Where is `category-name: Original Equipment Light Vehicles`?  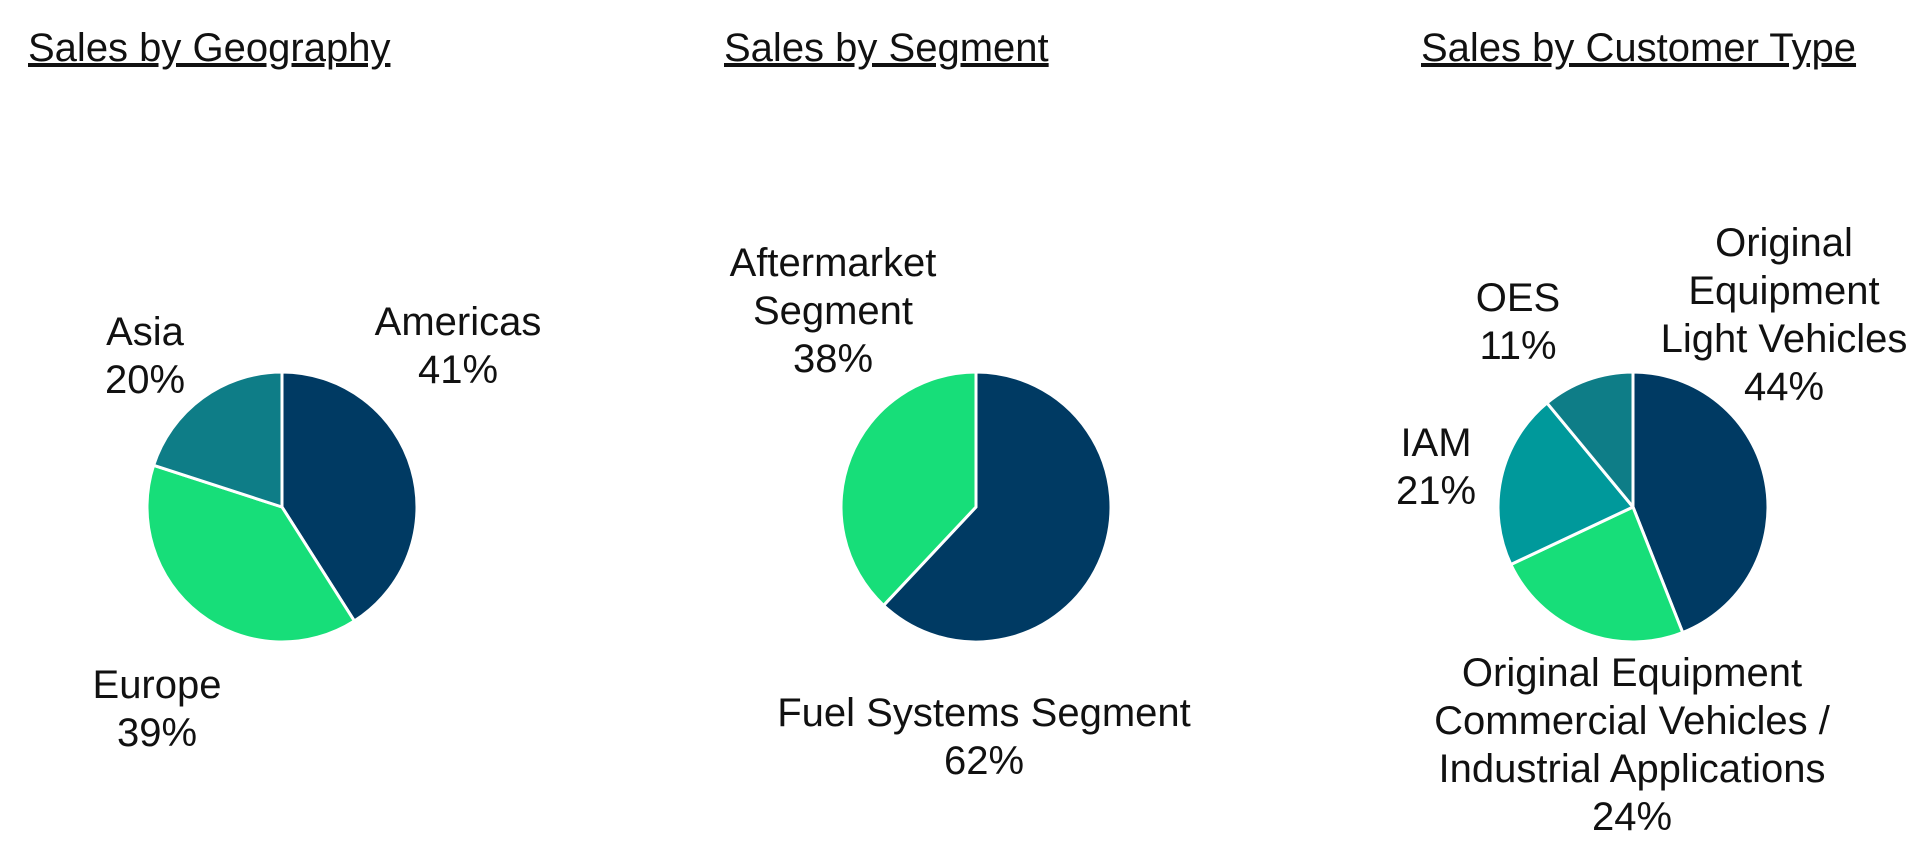 category-name: Original Equipment Light Vehicles is located at coordinates (1784, 291).